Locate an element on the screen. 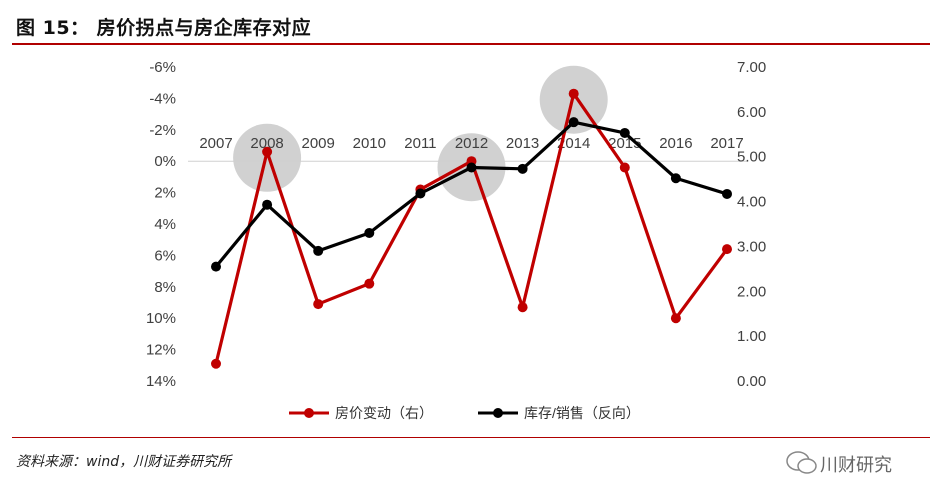  wechat-icon is located at coordinates (801, 462).